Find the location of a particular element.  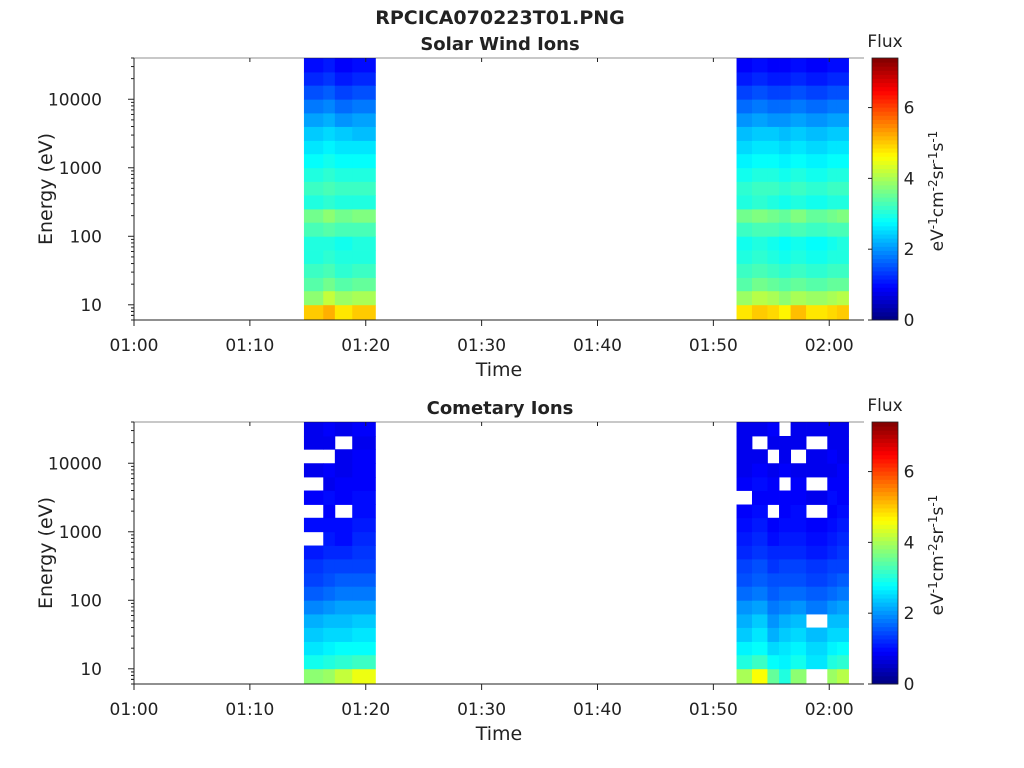

x-axis-label: Time is located at coordinates (499, 370).